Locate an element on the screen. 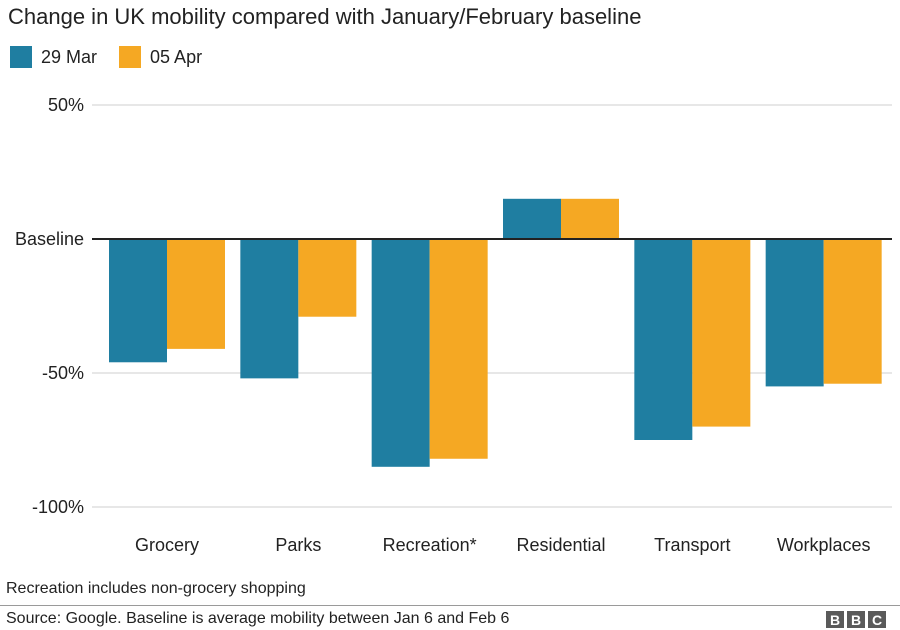 This screenshot has height=630, width=900. bar-workplaces-05-apr is located at coordinates (852, 312).